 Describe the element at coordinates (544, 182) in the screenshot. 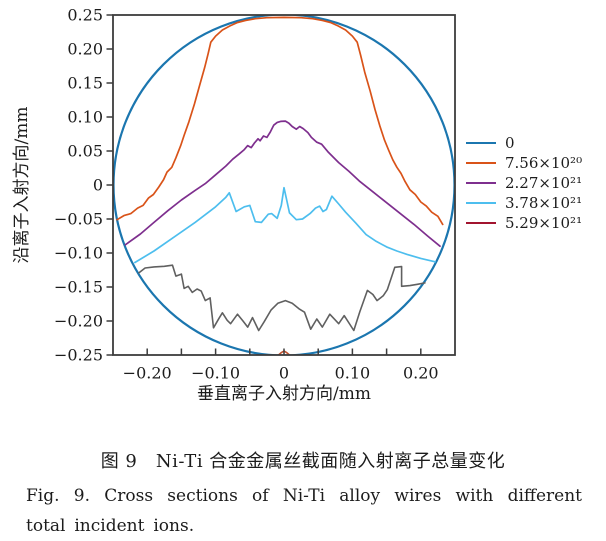

I see `legend-label: 2.27×10²¹` at that location.